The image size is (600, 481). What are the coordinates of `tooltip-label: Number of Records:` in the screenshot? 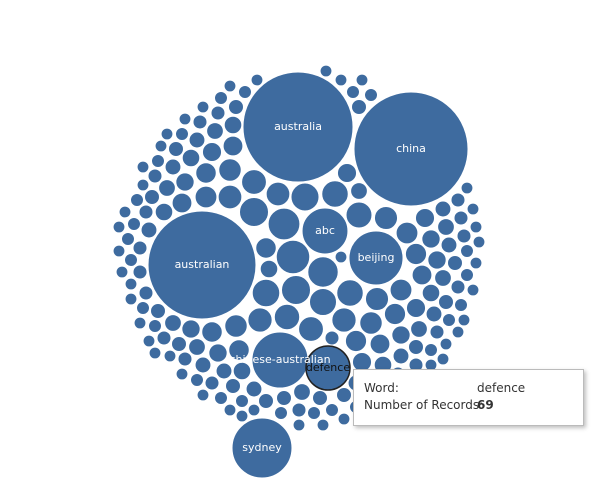 It's located at (424, 405).